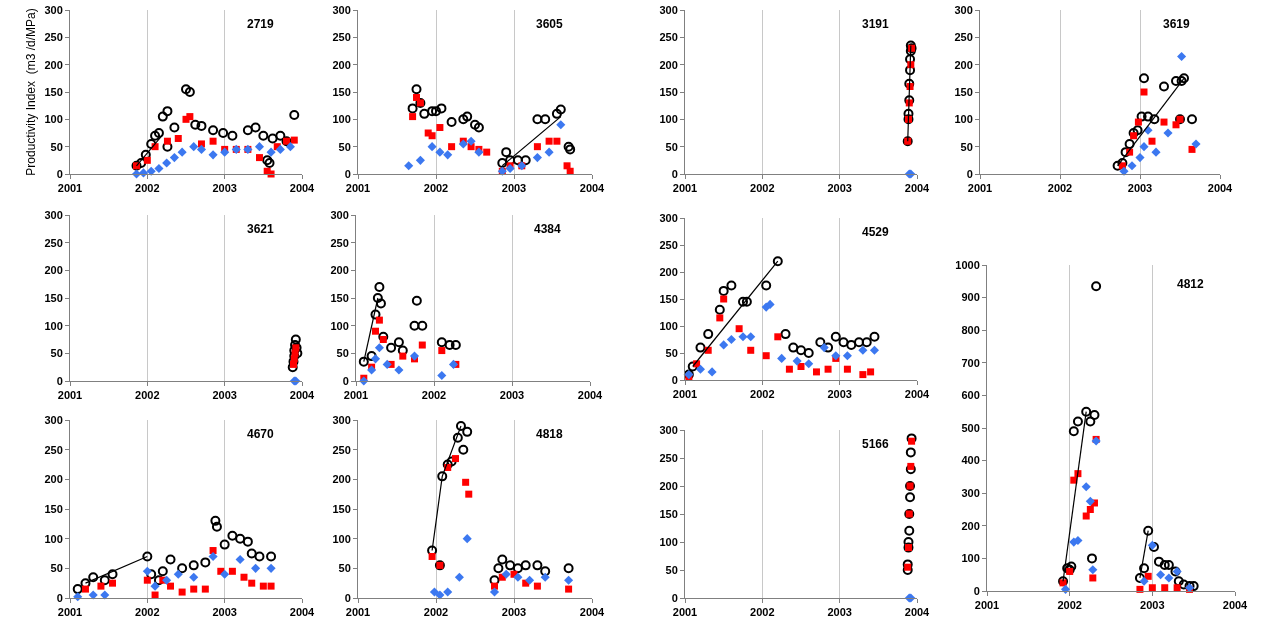 This screenshot has width=1269, height=622. What do you see at coordinates (970, 460) in the screenshot?
I see `y-tick-label: 400` at bounding box center [970, 460].